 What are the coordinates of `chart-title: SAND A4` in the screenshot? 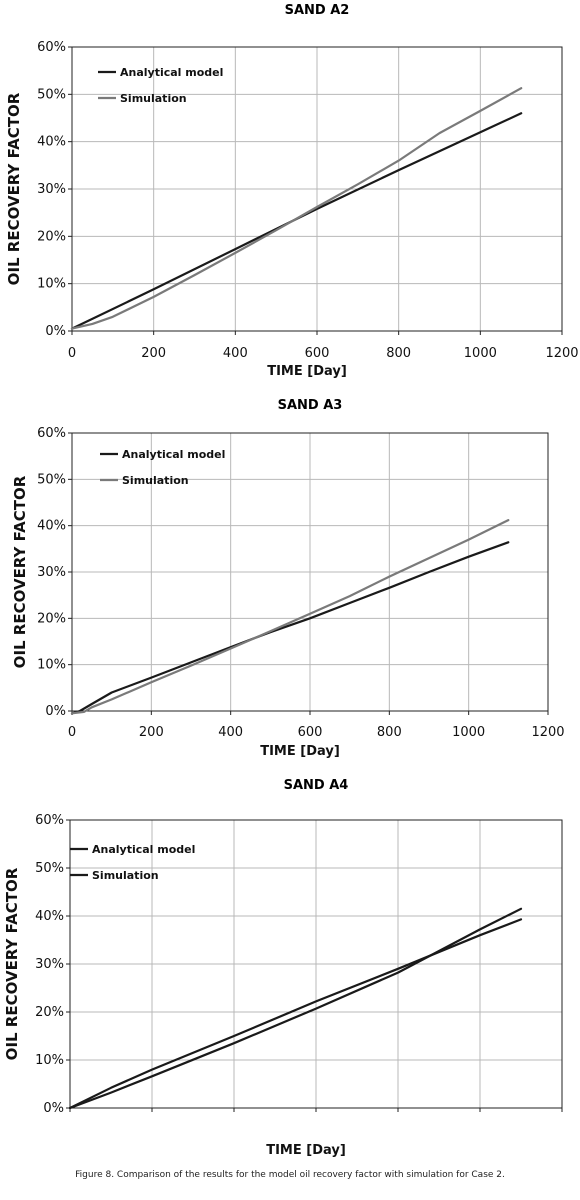 It's located at (316, 785).